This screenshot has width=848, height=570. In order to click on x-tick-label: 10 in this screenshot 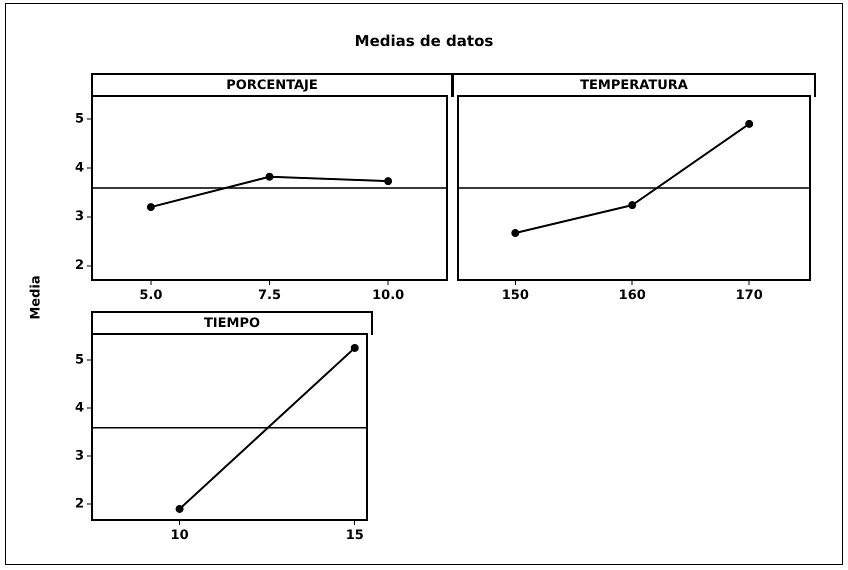, I will do `click(179, 536)`.